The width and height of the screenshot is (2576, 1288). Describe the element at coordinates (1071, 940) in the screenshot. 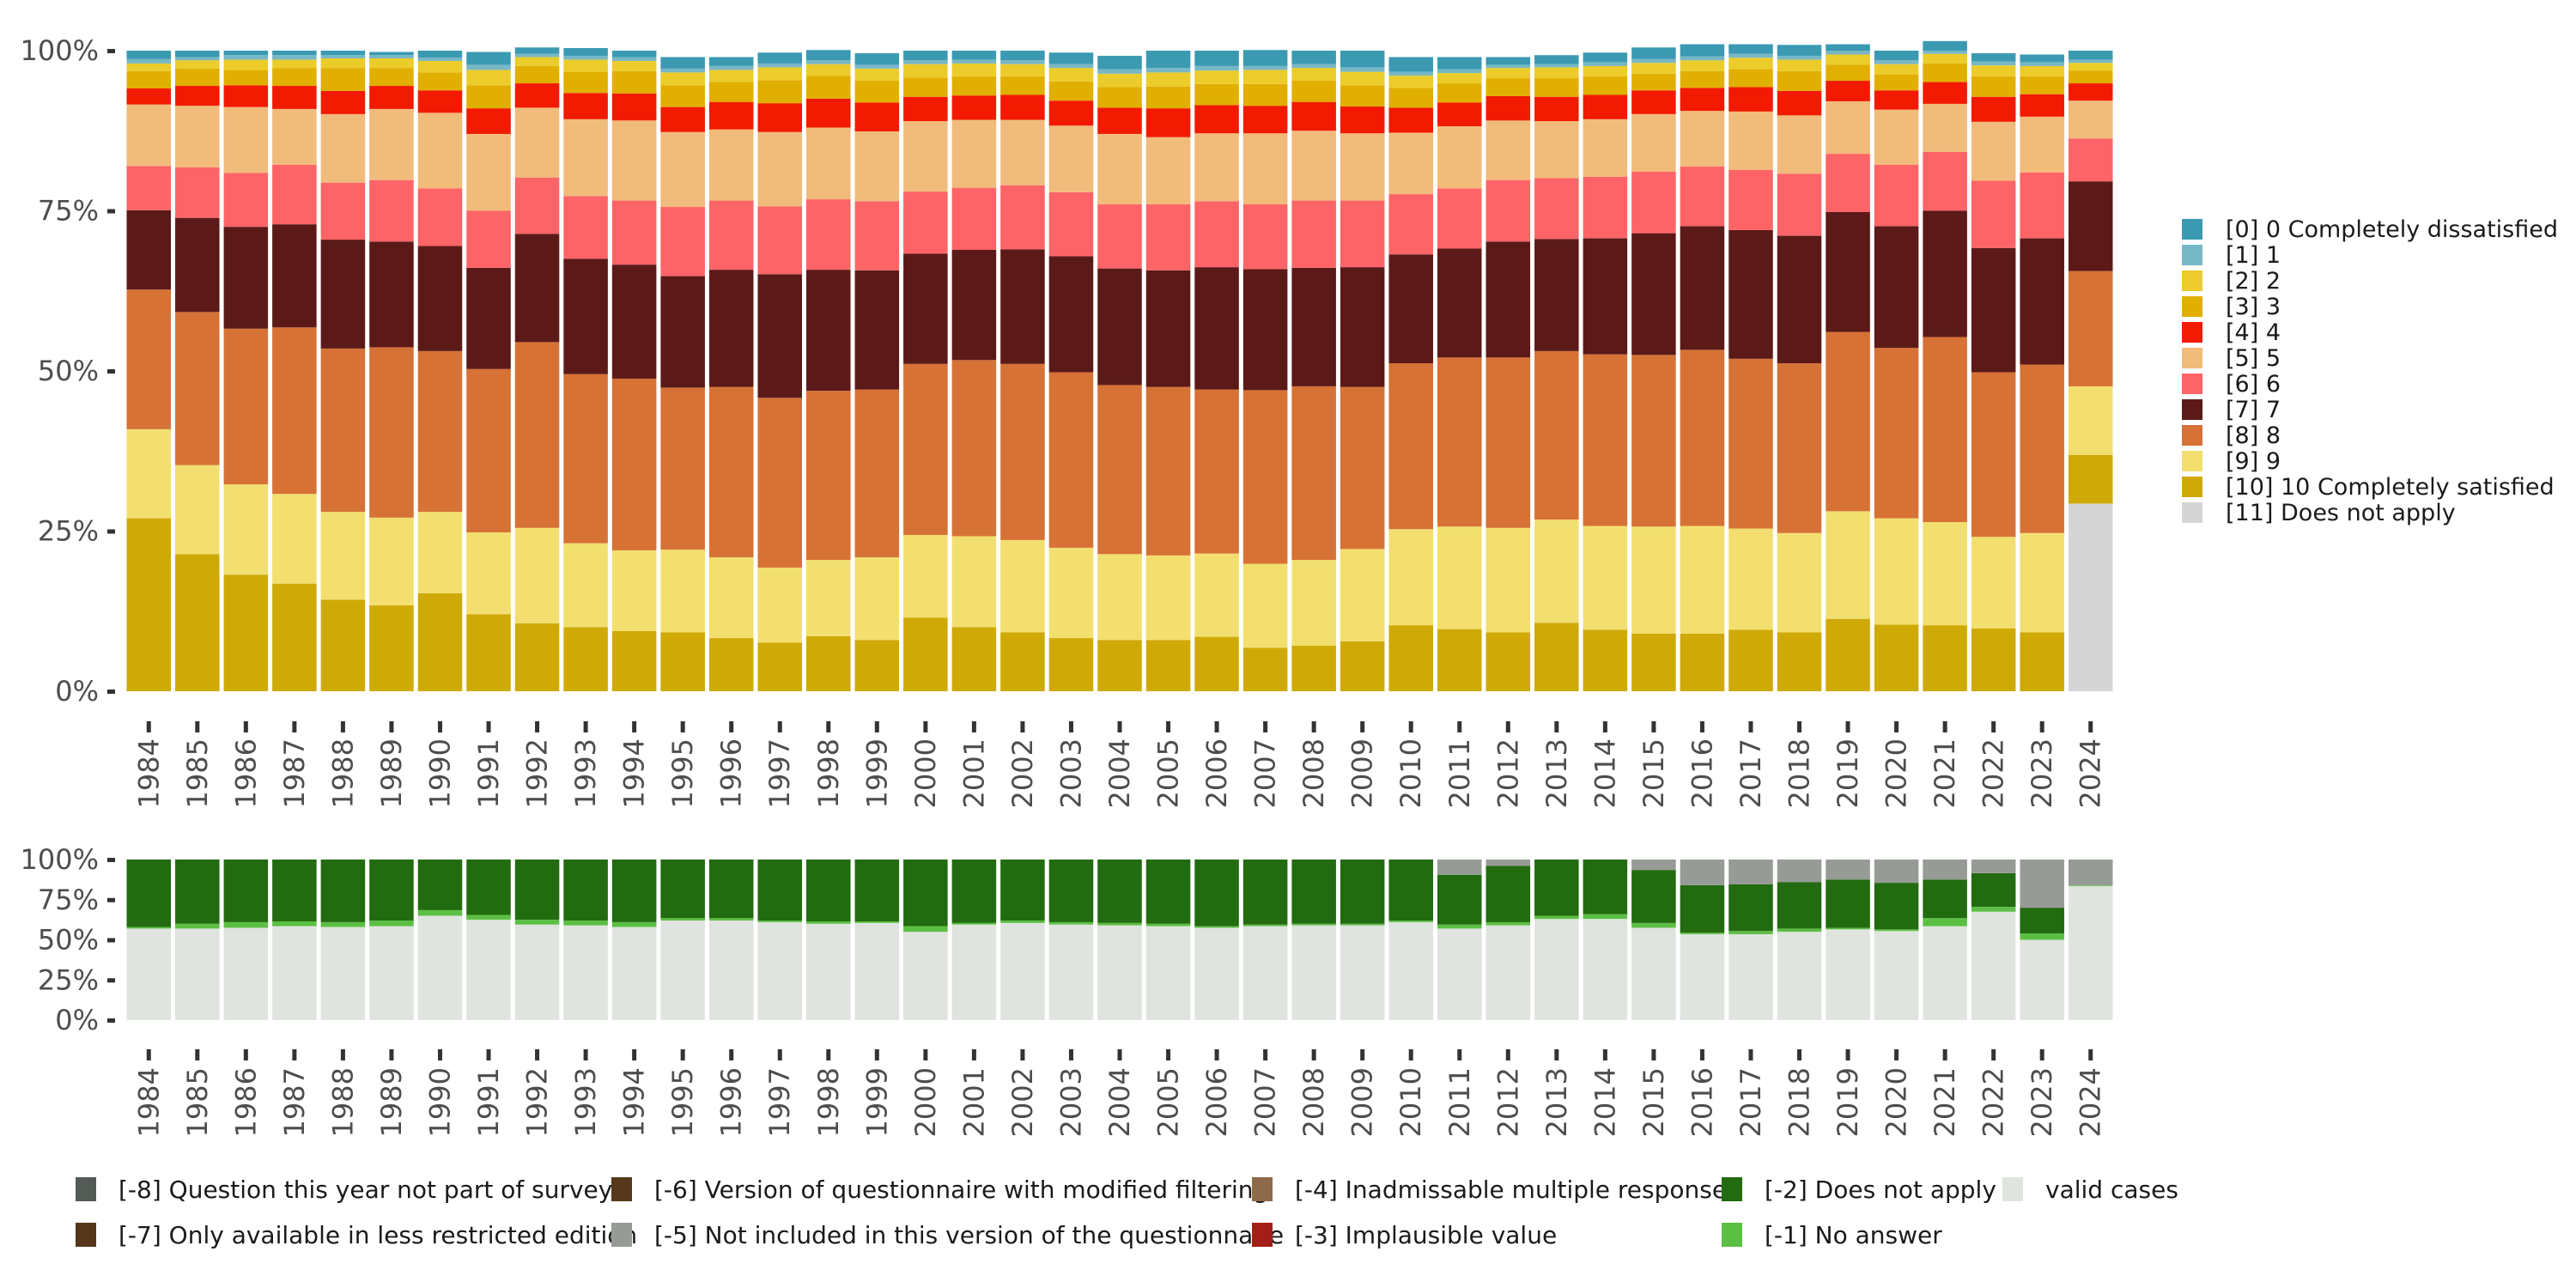

I see `bottom-bar-2003` at that location.